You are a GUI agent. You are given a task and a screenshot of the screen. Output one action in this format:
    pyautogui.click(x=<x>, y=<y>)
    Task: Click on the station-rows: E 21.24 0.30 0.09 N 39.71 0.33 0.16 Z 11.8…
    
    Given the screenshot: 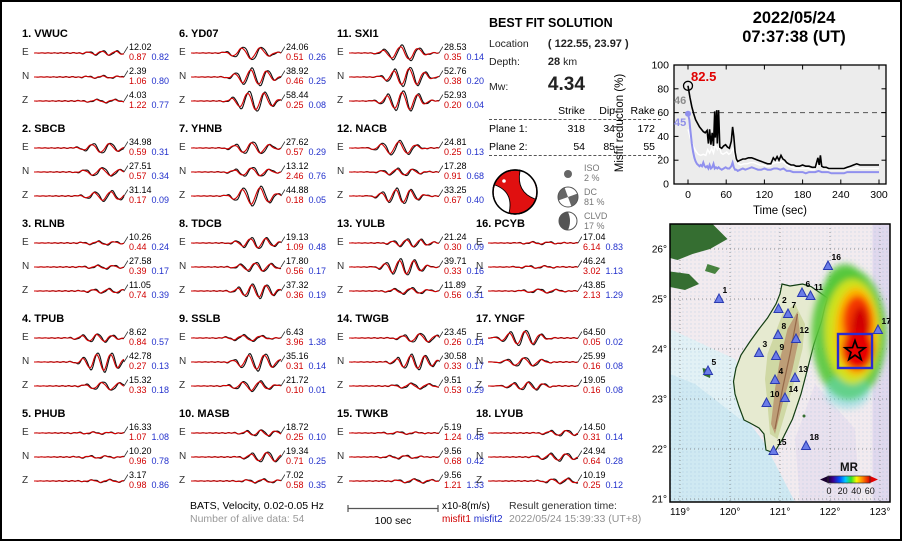 What is the action you would take?
    pyautogui.click(x=416, y=266)
    